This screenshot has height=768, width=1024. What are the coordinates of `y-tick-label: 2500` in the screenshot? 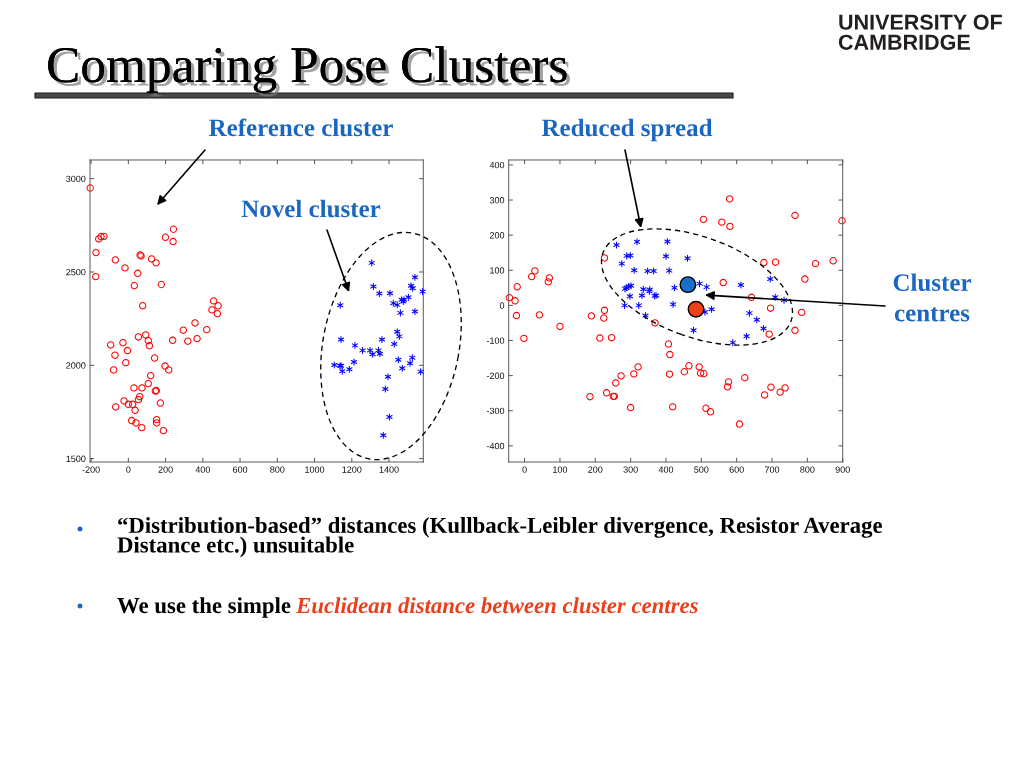 It's located at (76, 272).